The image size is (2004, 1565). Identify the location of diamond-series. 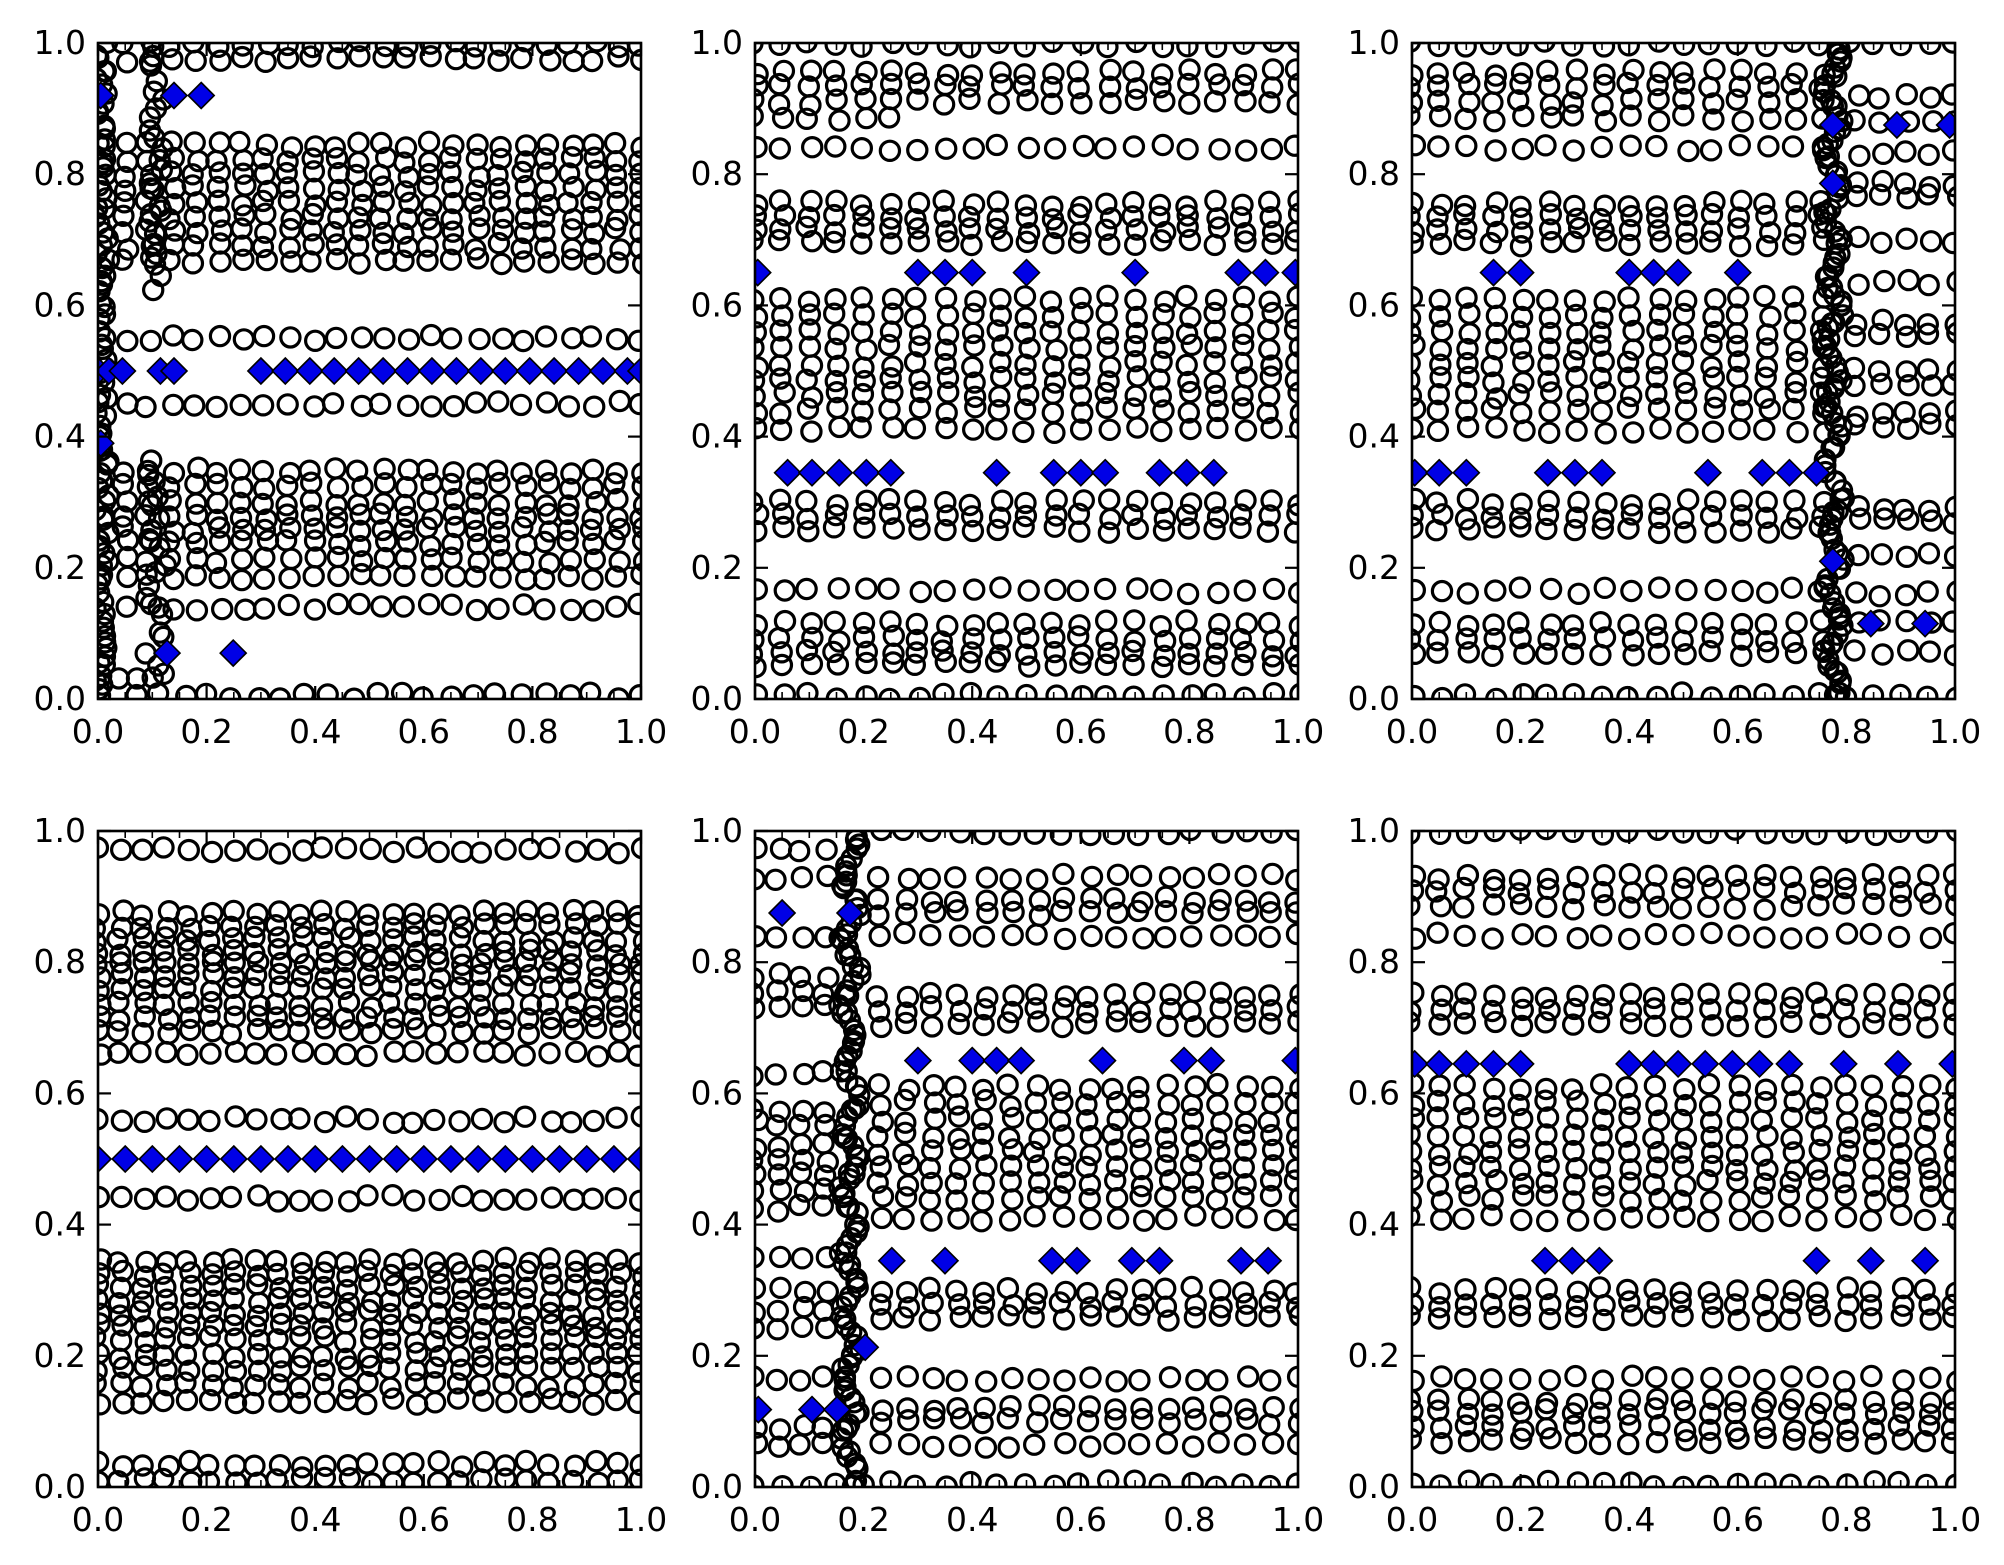
(1683, 1162).